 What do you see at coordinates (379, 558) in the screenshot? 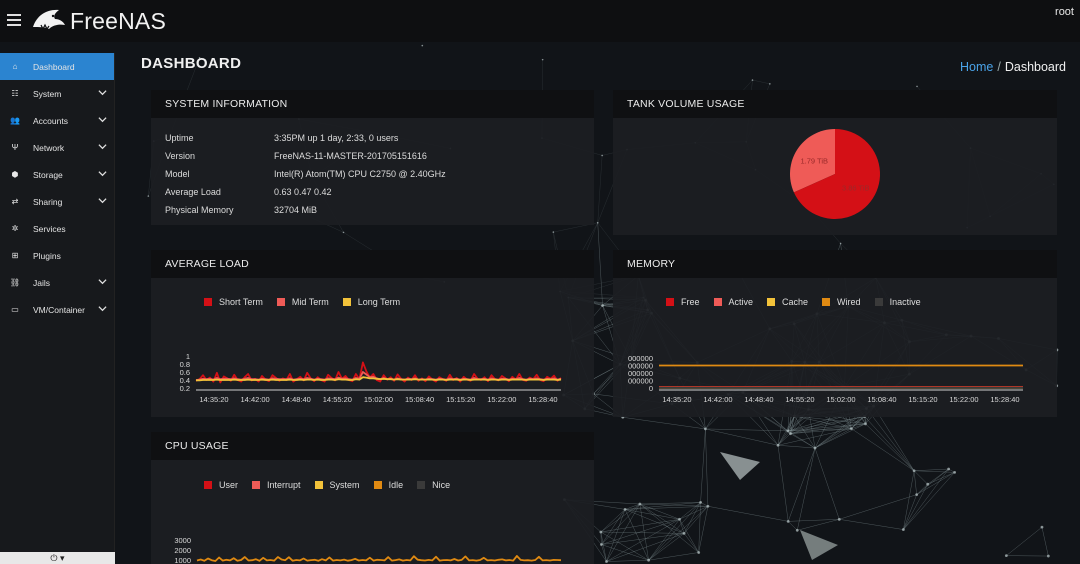
I see `series-line-idle` at bounding box center [379, 558].